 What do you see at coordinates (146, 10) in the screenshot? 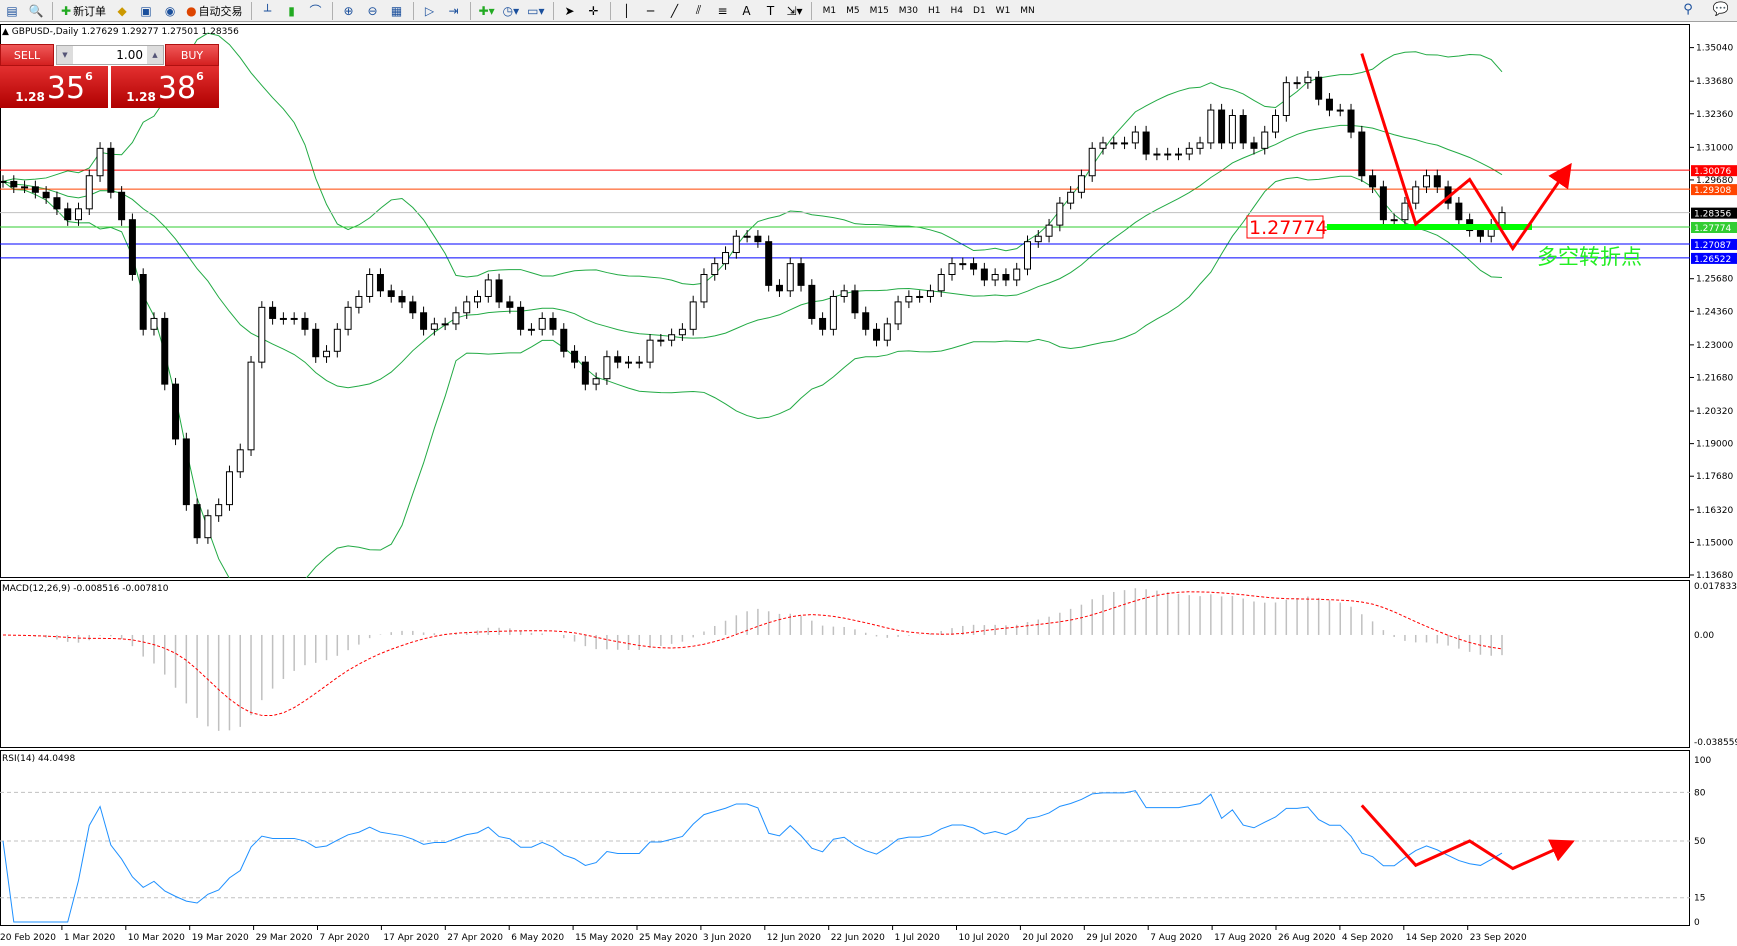
I see `terminal-icon: ▣` at bounding box center [146, 10].